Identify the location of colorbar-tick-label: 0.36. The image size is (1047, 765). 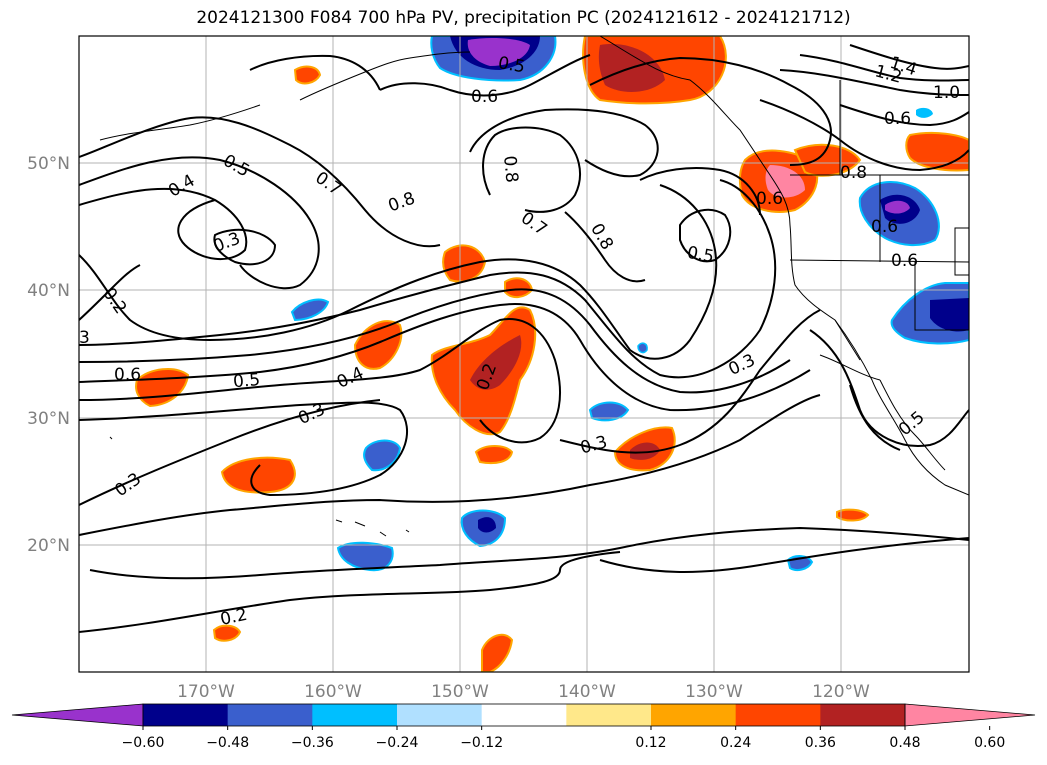
(820, 743).